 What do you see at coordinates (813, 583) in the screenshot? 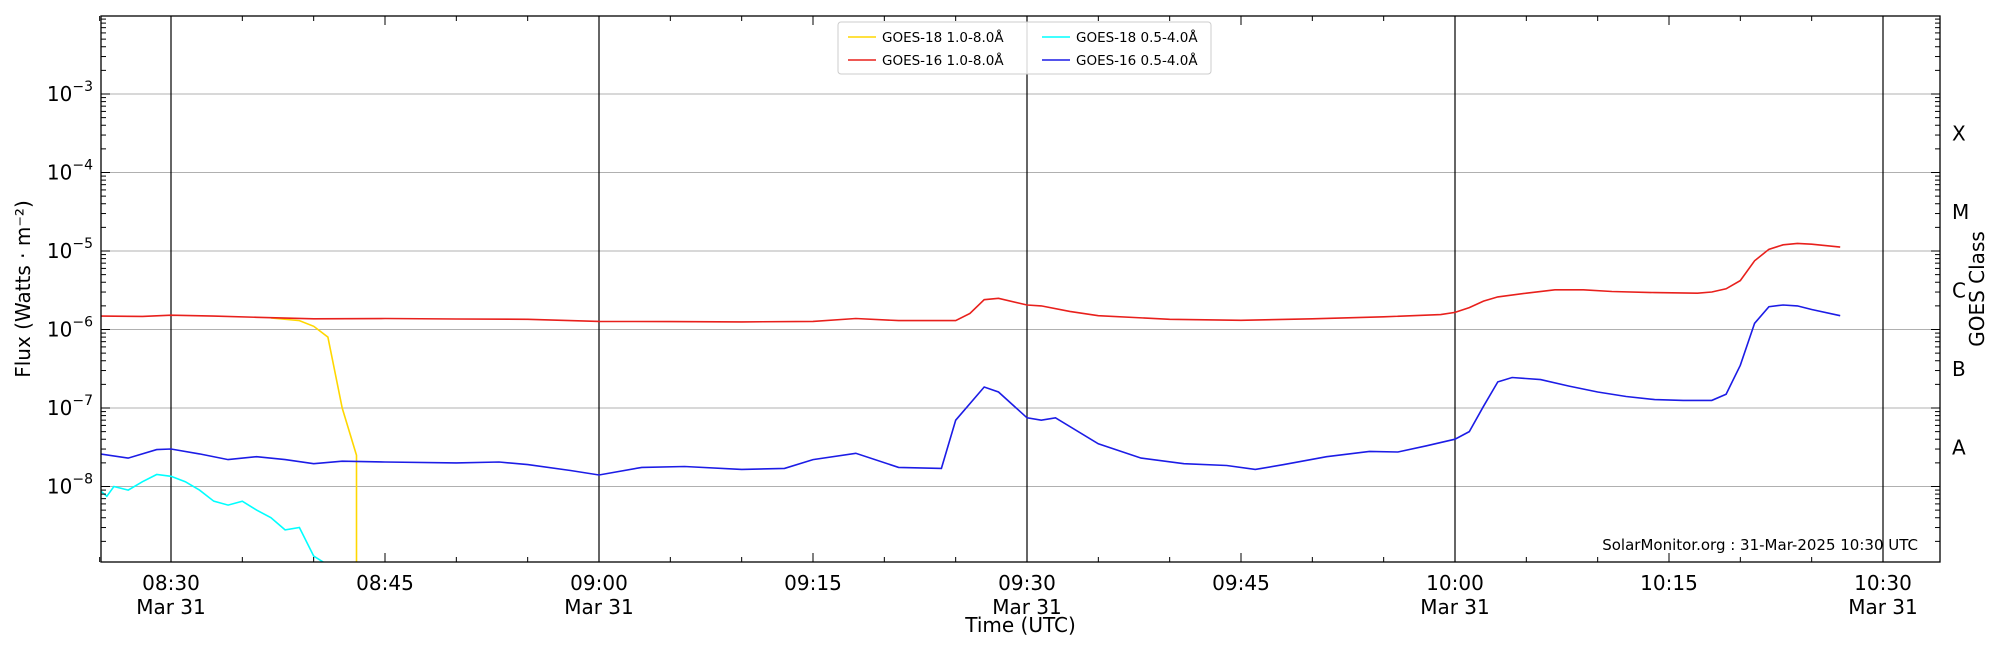
I see `x-tick-label: 09:15` at bounding box center [813, 583].